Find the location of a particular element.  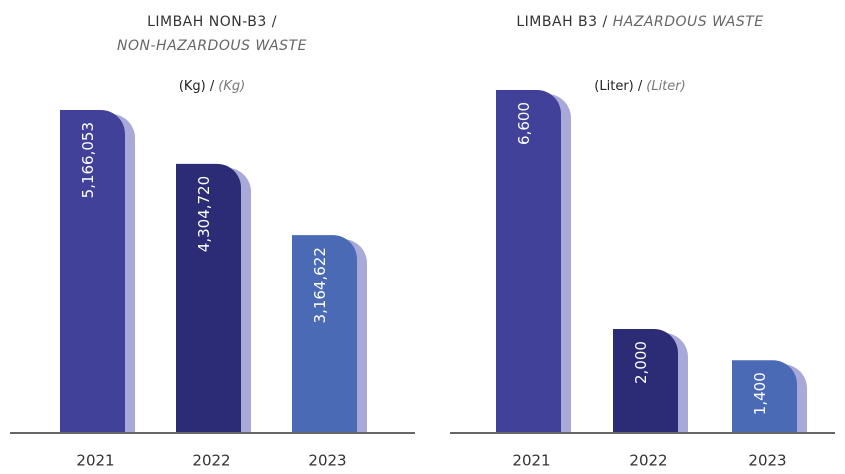

chart-title-line: LIMBAH B3 / HAZARDOUS WASTE is located at coordinates (639, 22).